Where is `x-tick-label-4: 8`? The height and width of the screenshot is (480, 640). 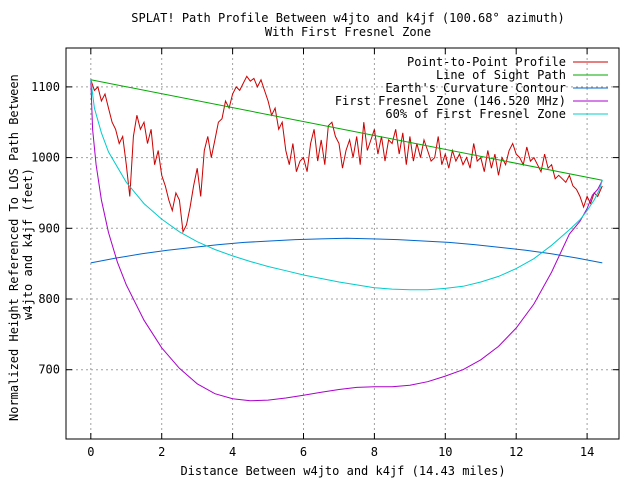 x-tick-label-4: 8 is located at coordinates (374, 452).